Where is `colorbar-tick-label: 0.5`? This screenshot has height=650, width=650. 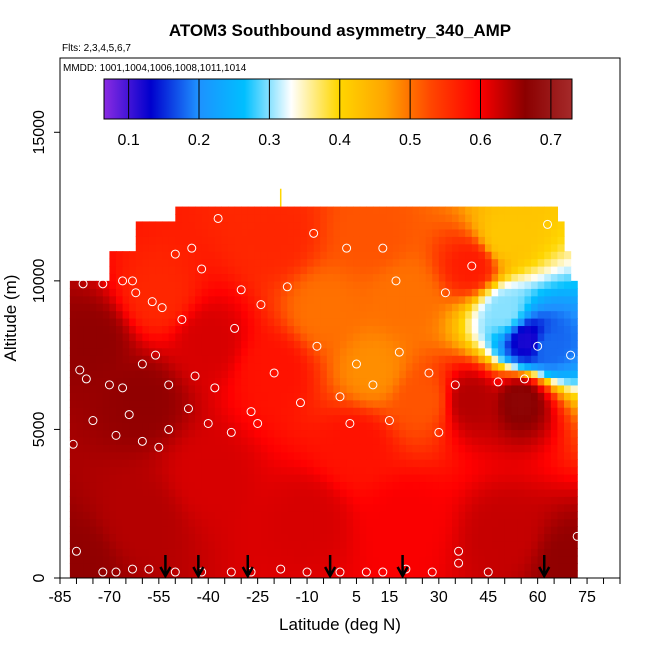
colorbar-tick-label: 0.5 is located at coordinates (410, 140).